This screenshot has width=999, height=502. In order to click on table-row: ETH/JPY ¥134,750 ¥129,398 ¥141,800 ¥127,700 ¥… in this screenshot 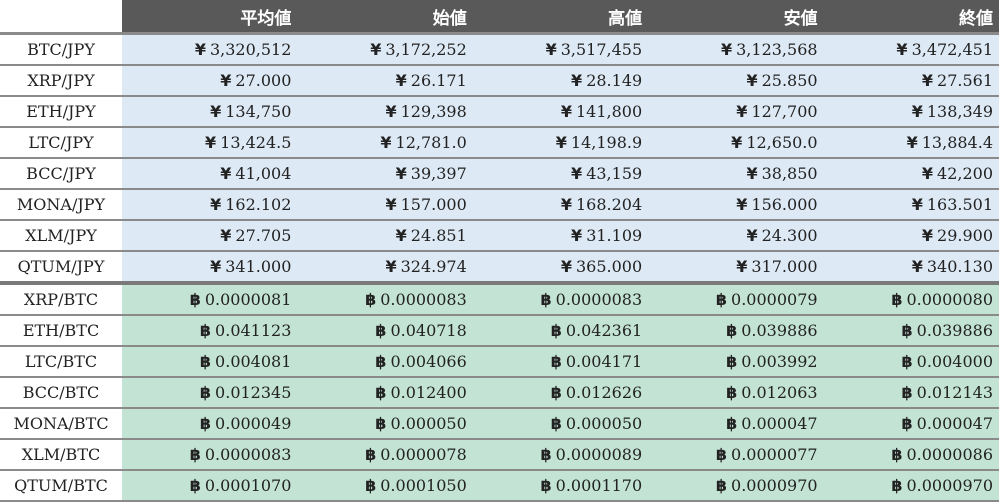, I will do `click(499, 112)`.